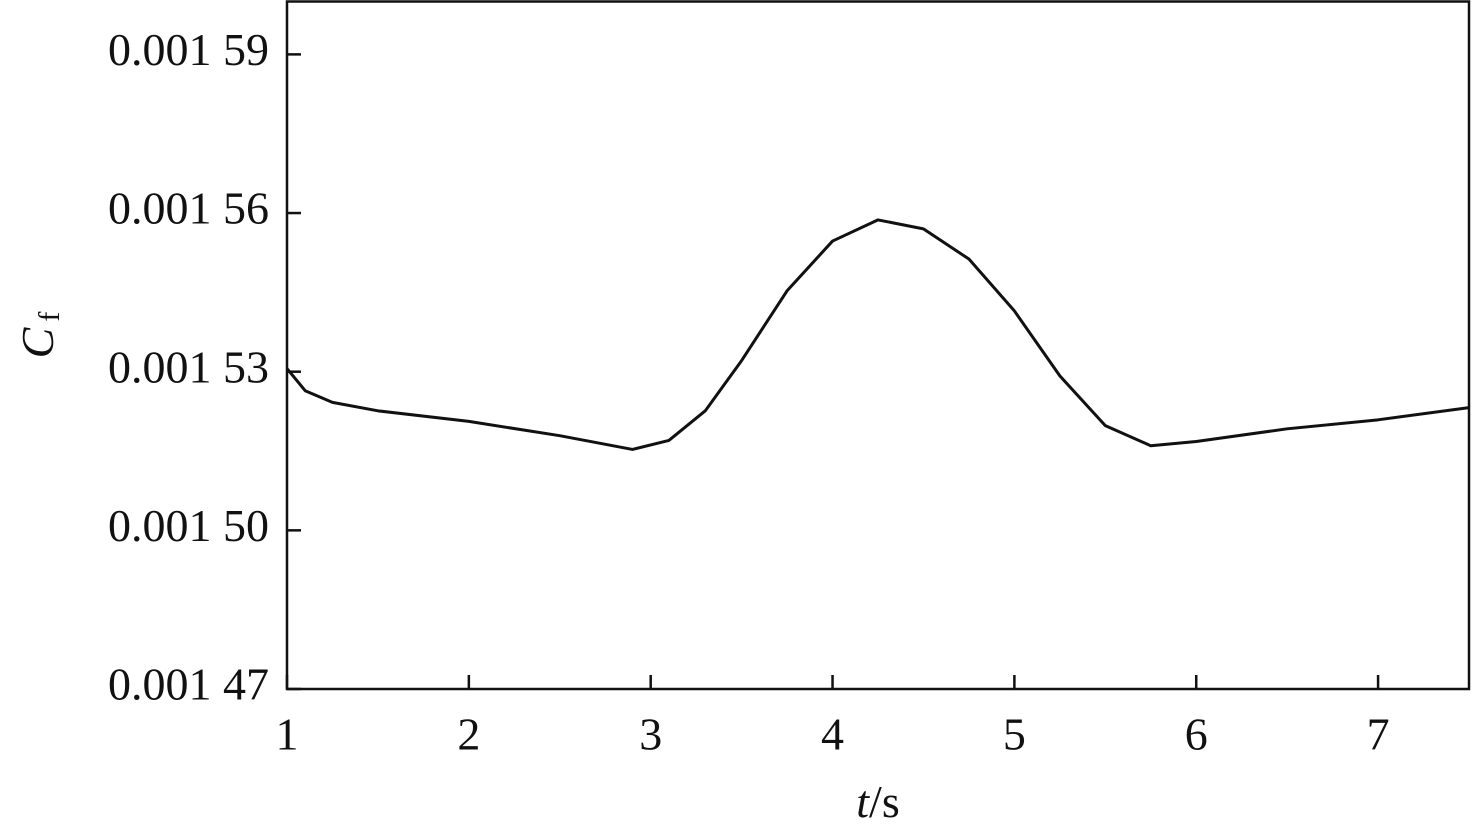 Image resolution: width=1476 pixels, height=837 pixels. What do you see at coordinates (49, 317) in the screenshot?
I see `y-axis-label-subscript: f` at bounding box center [49, 317].